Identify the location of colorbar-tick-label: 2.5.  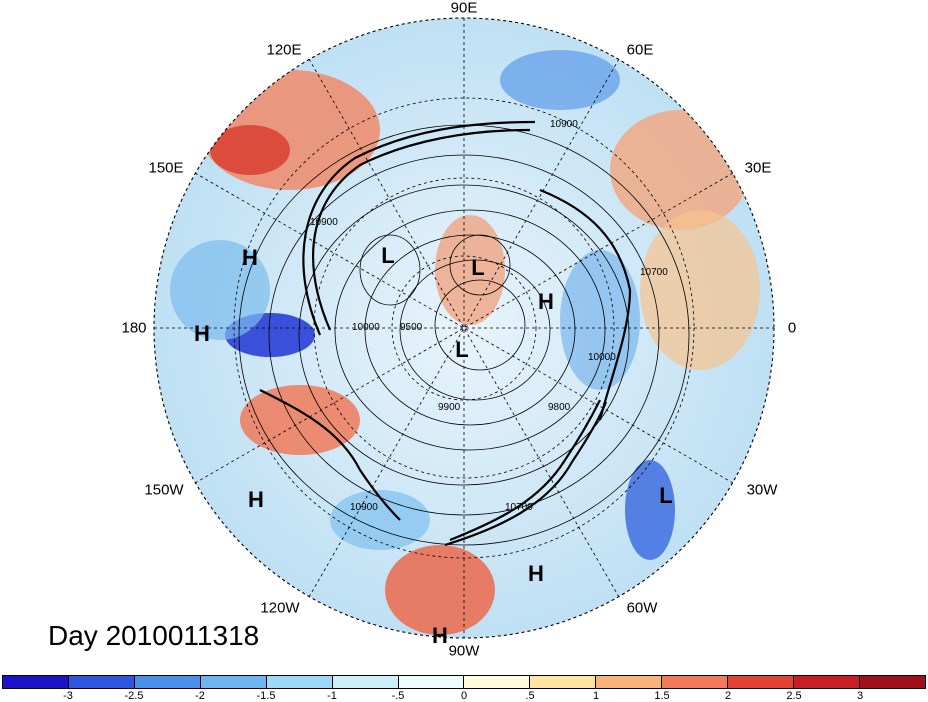
(794, 696).